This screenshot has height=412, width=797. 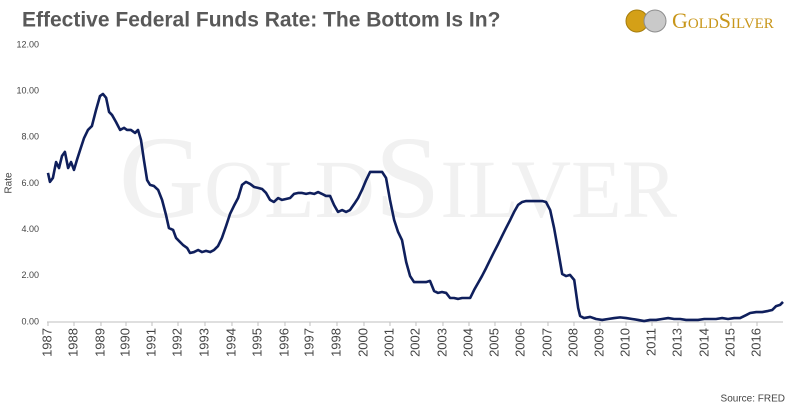 What do you see at coordinates (30, 321) in the screenshot?
I see `y-tick-label: 0.00` at bounding box center [30, 321].